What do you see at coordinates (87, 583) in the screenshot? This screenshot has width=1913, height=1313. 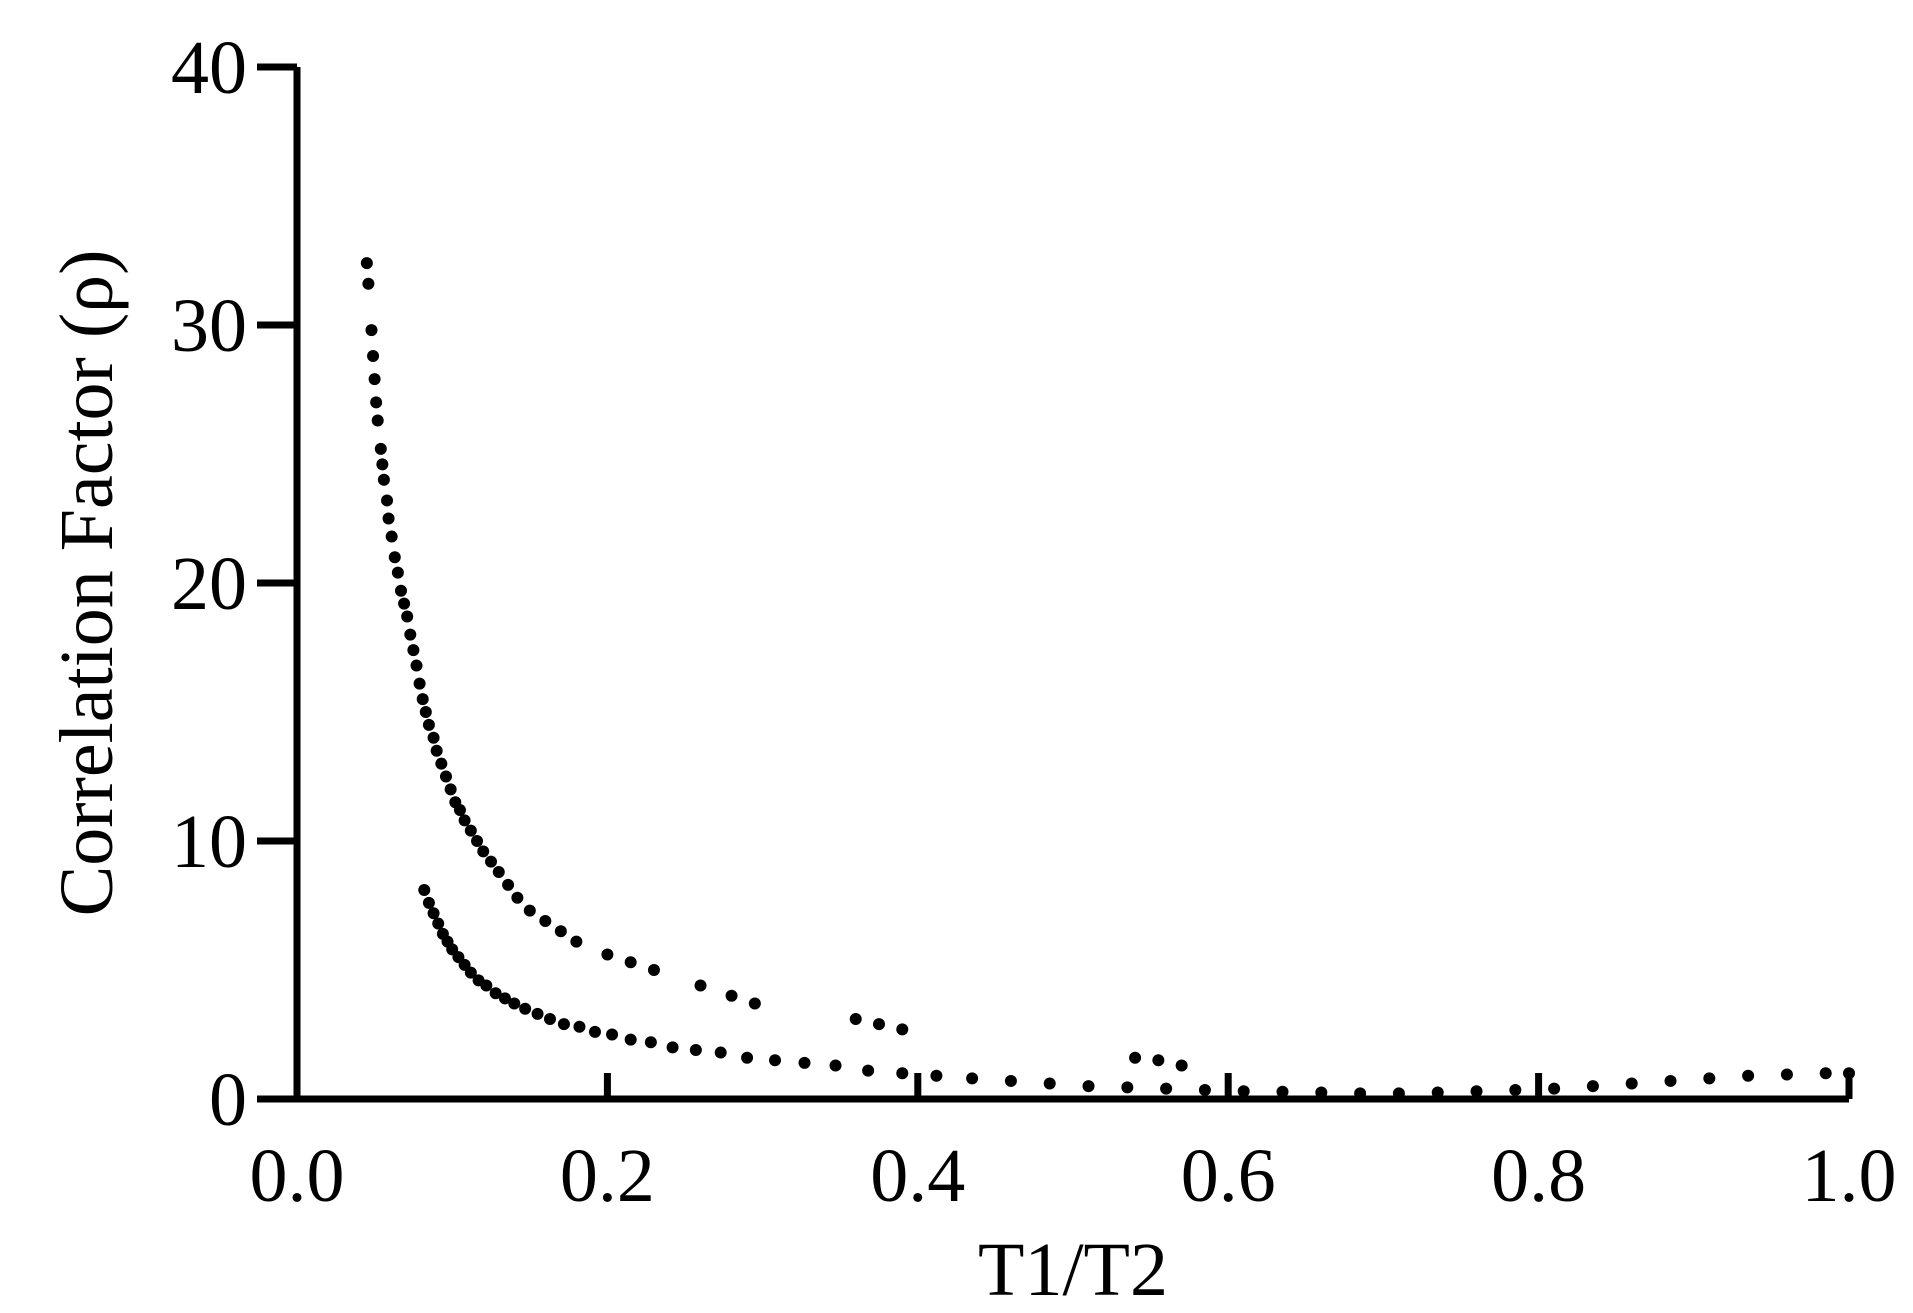 I see `y-axis-title: Correlation Factor (ρ)` at bounding box center [87, 583].